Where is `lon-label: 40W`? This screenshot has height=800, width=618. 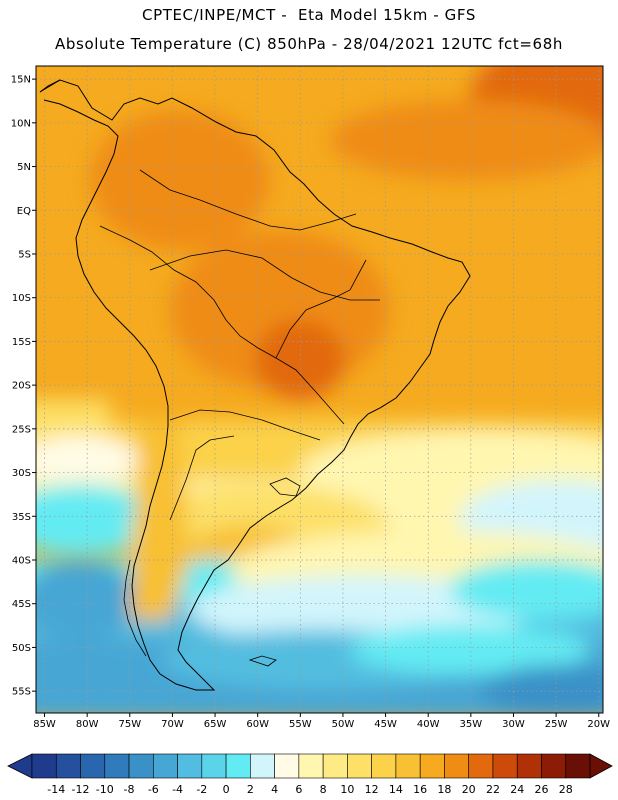
lon-label: 40W is located at coordinates (428, 724).